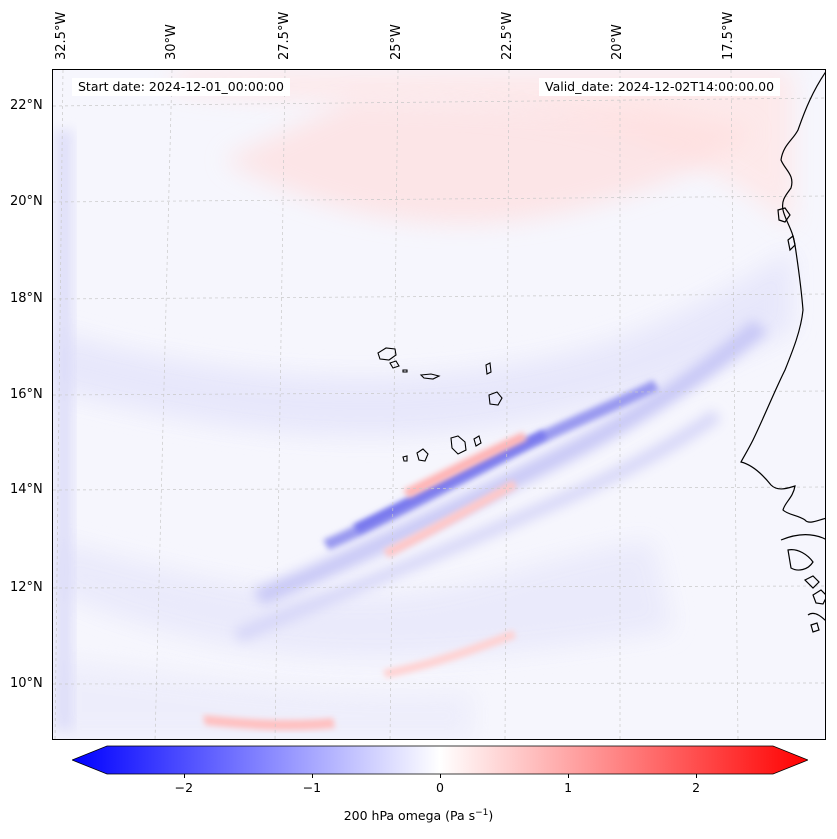 The image size is (837, 839). Describe the element at coordinates (617, 42) in the screenshot. I see `lon-label-20w: 20°W` at that location.